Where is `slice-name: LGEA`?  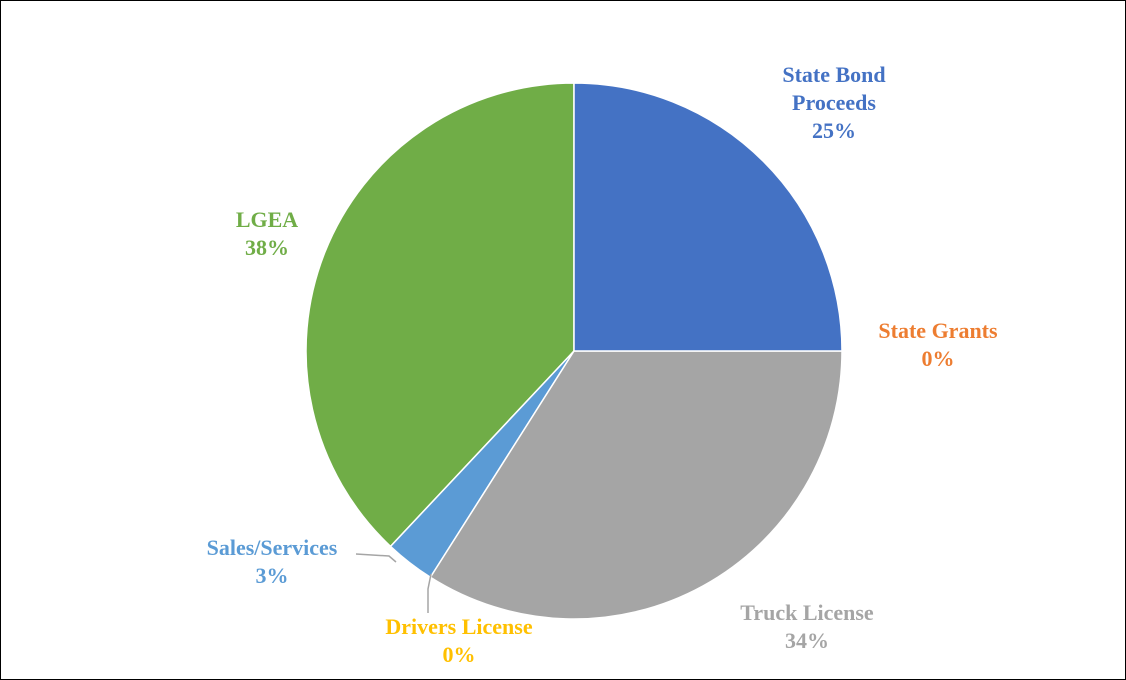 slice-name: LGEA is located at coordinates (267, 219).